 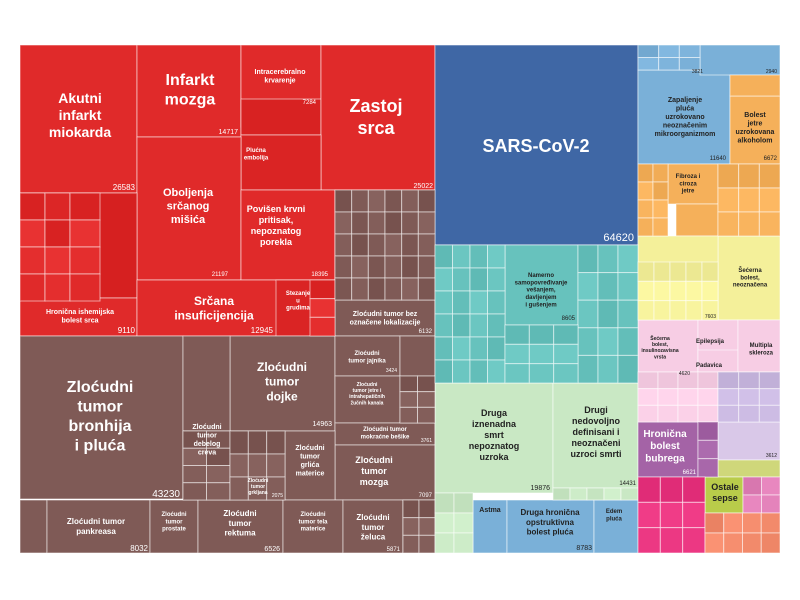 What do you see at coordinates (206, 383) in the screenshot?
I see `tile-z-debelog` at bounding box center [206, 383].